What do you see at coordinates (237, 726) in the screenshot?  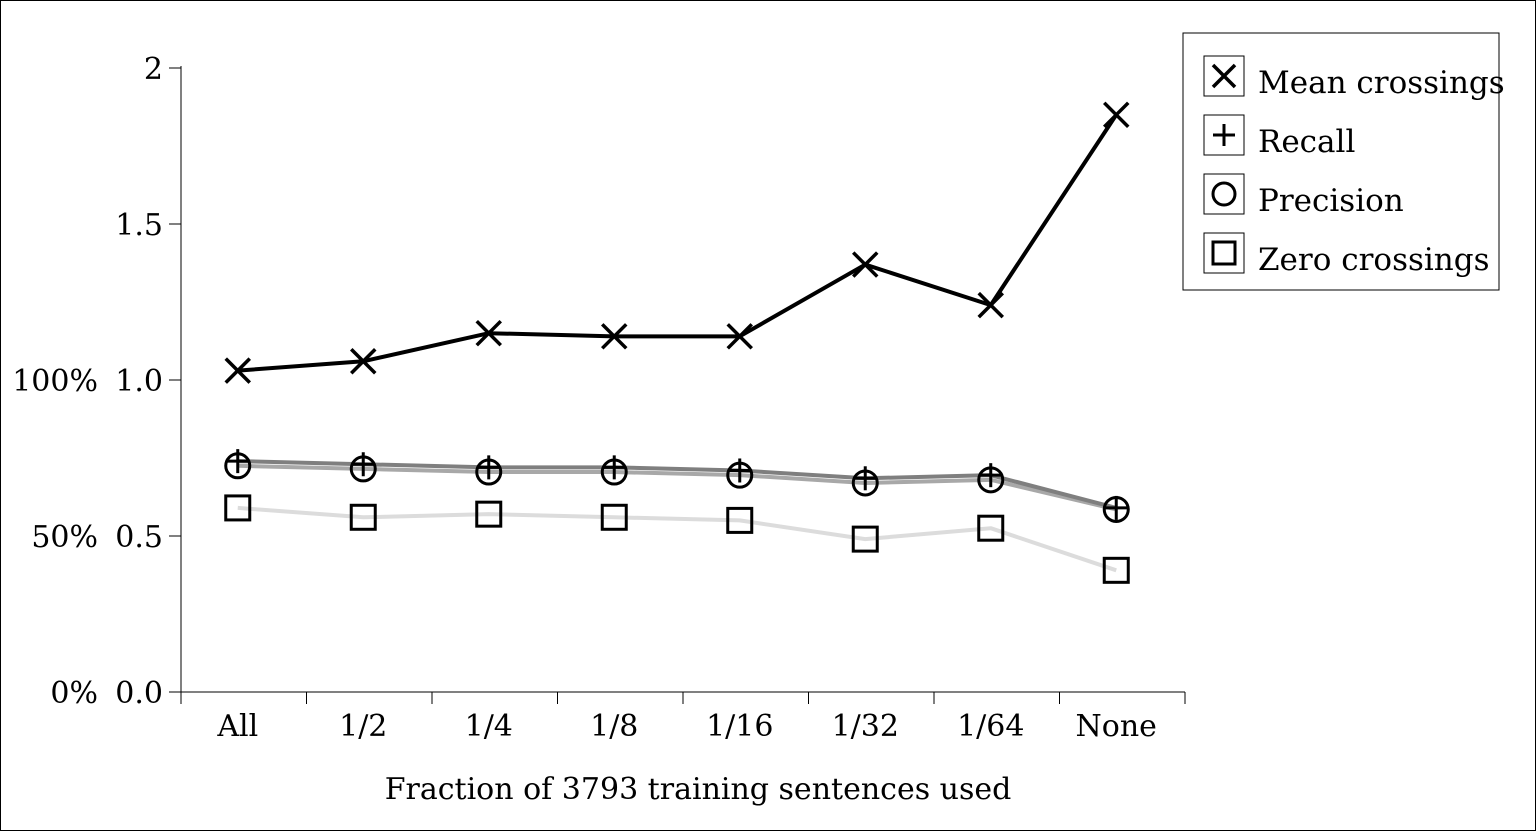 I see `x-tick-label: All` at bounding box center [237, 726].